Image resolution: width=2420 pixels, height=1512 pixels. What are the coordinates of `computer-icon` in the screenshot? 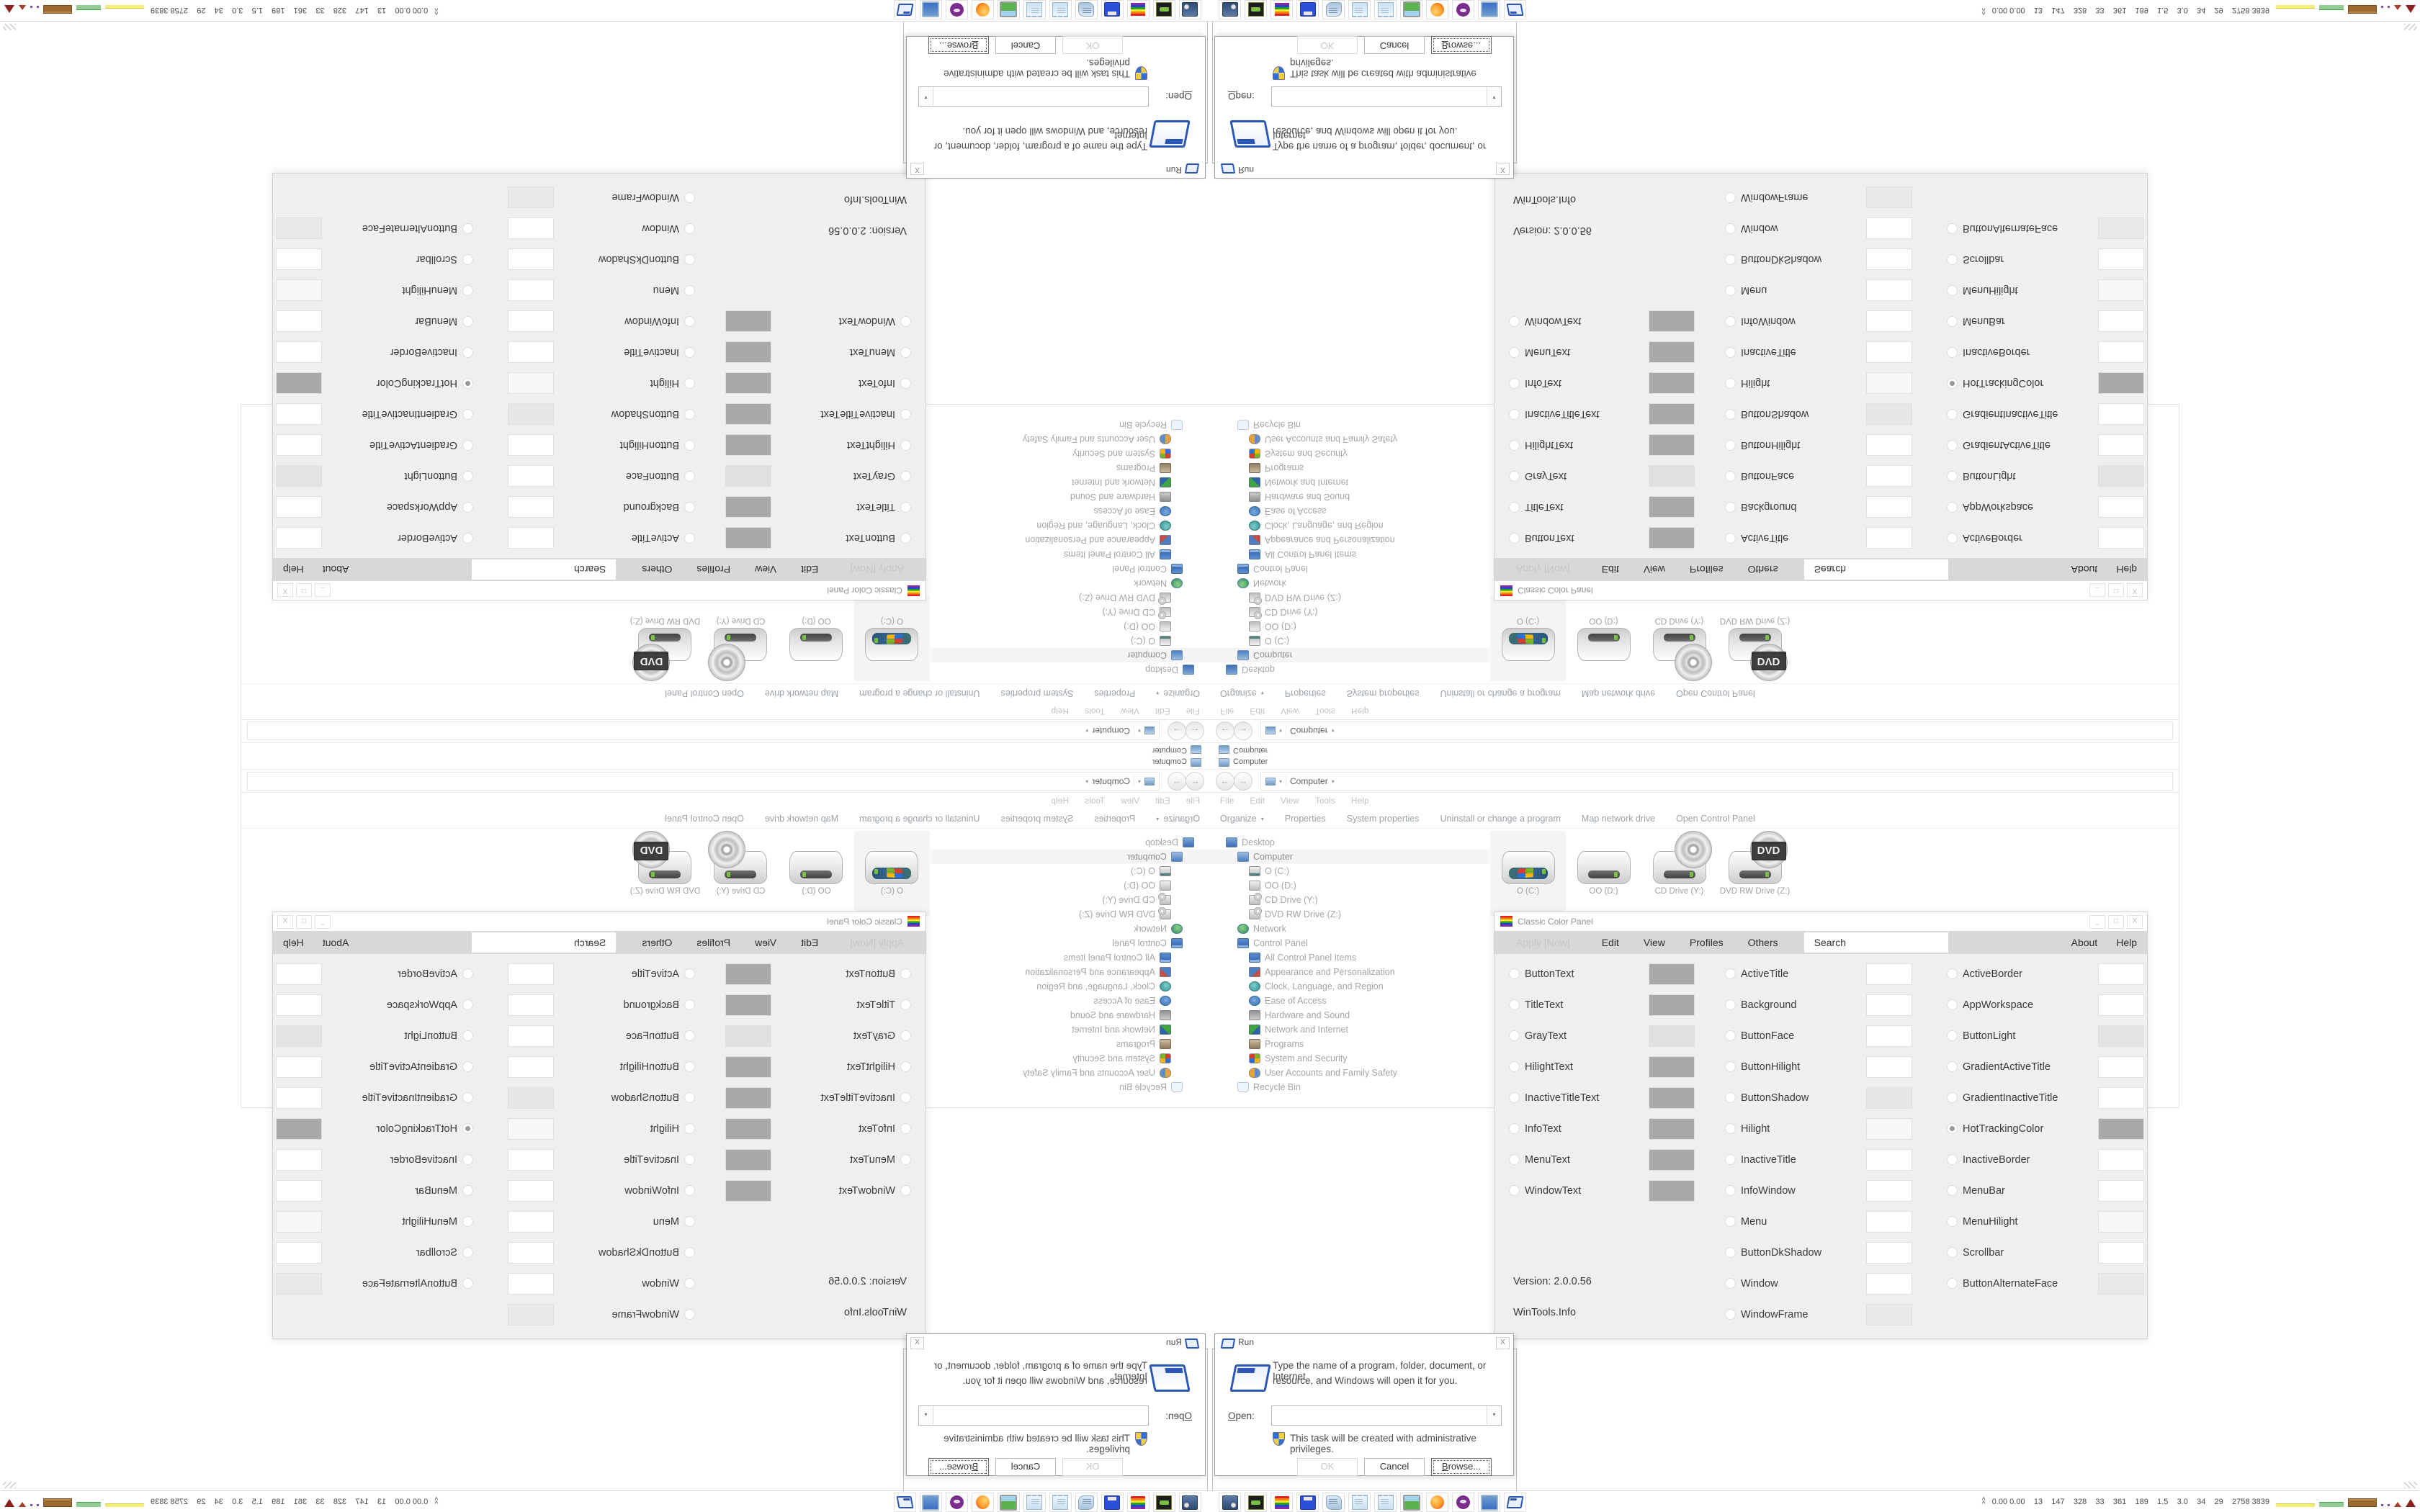 It's located at (1489, 1502).